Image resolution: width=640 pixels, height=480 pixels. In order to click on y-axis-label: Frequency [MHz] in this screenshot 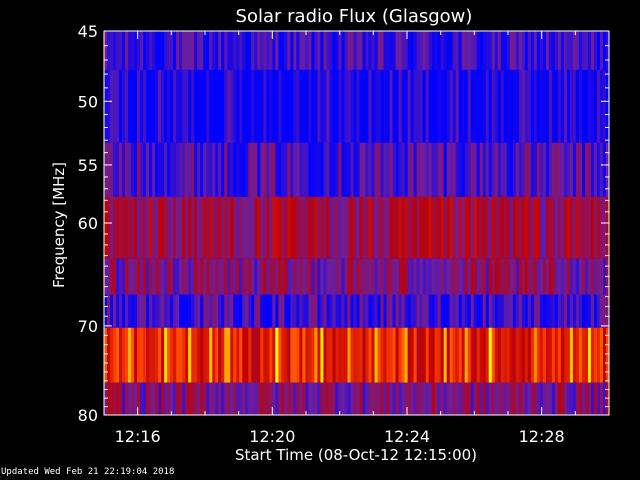, I will do `click(59, 225)`.